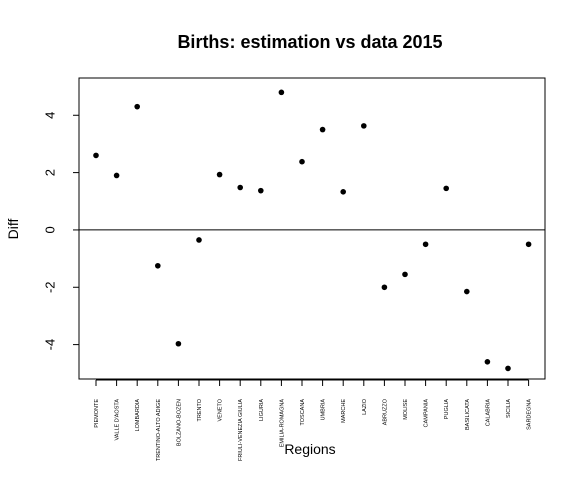 The height and width of the screenshot is (478, 585). What do you see at coordinates (282, 423) in the screenshot?
I see `x-tick-label: EMILIA-ROMAGNA` at bounding box center [282, 423].